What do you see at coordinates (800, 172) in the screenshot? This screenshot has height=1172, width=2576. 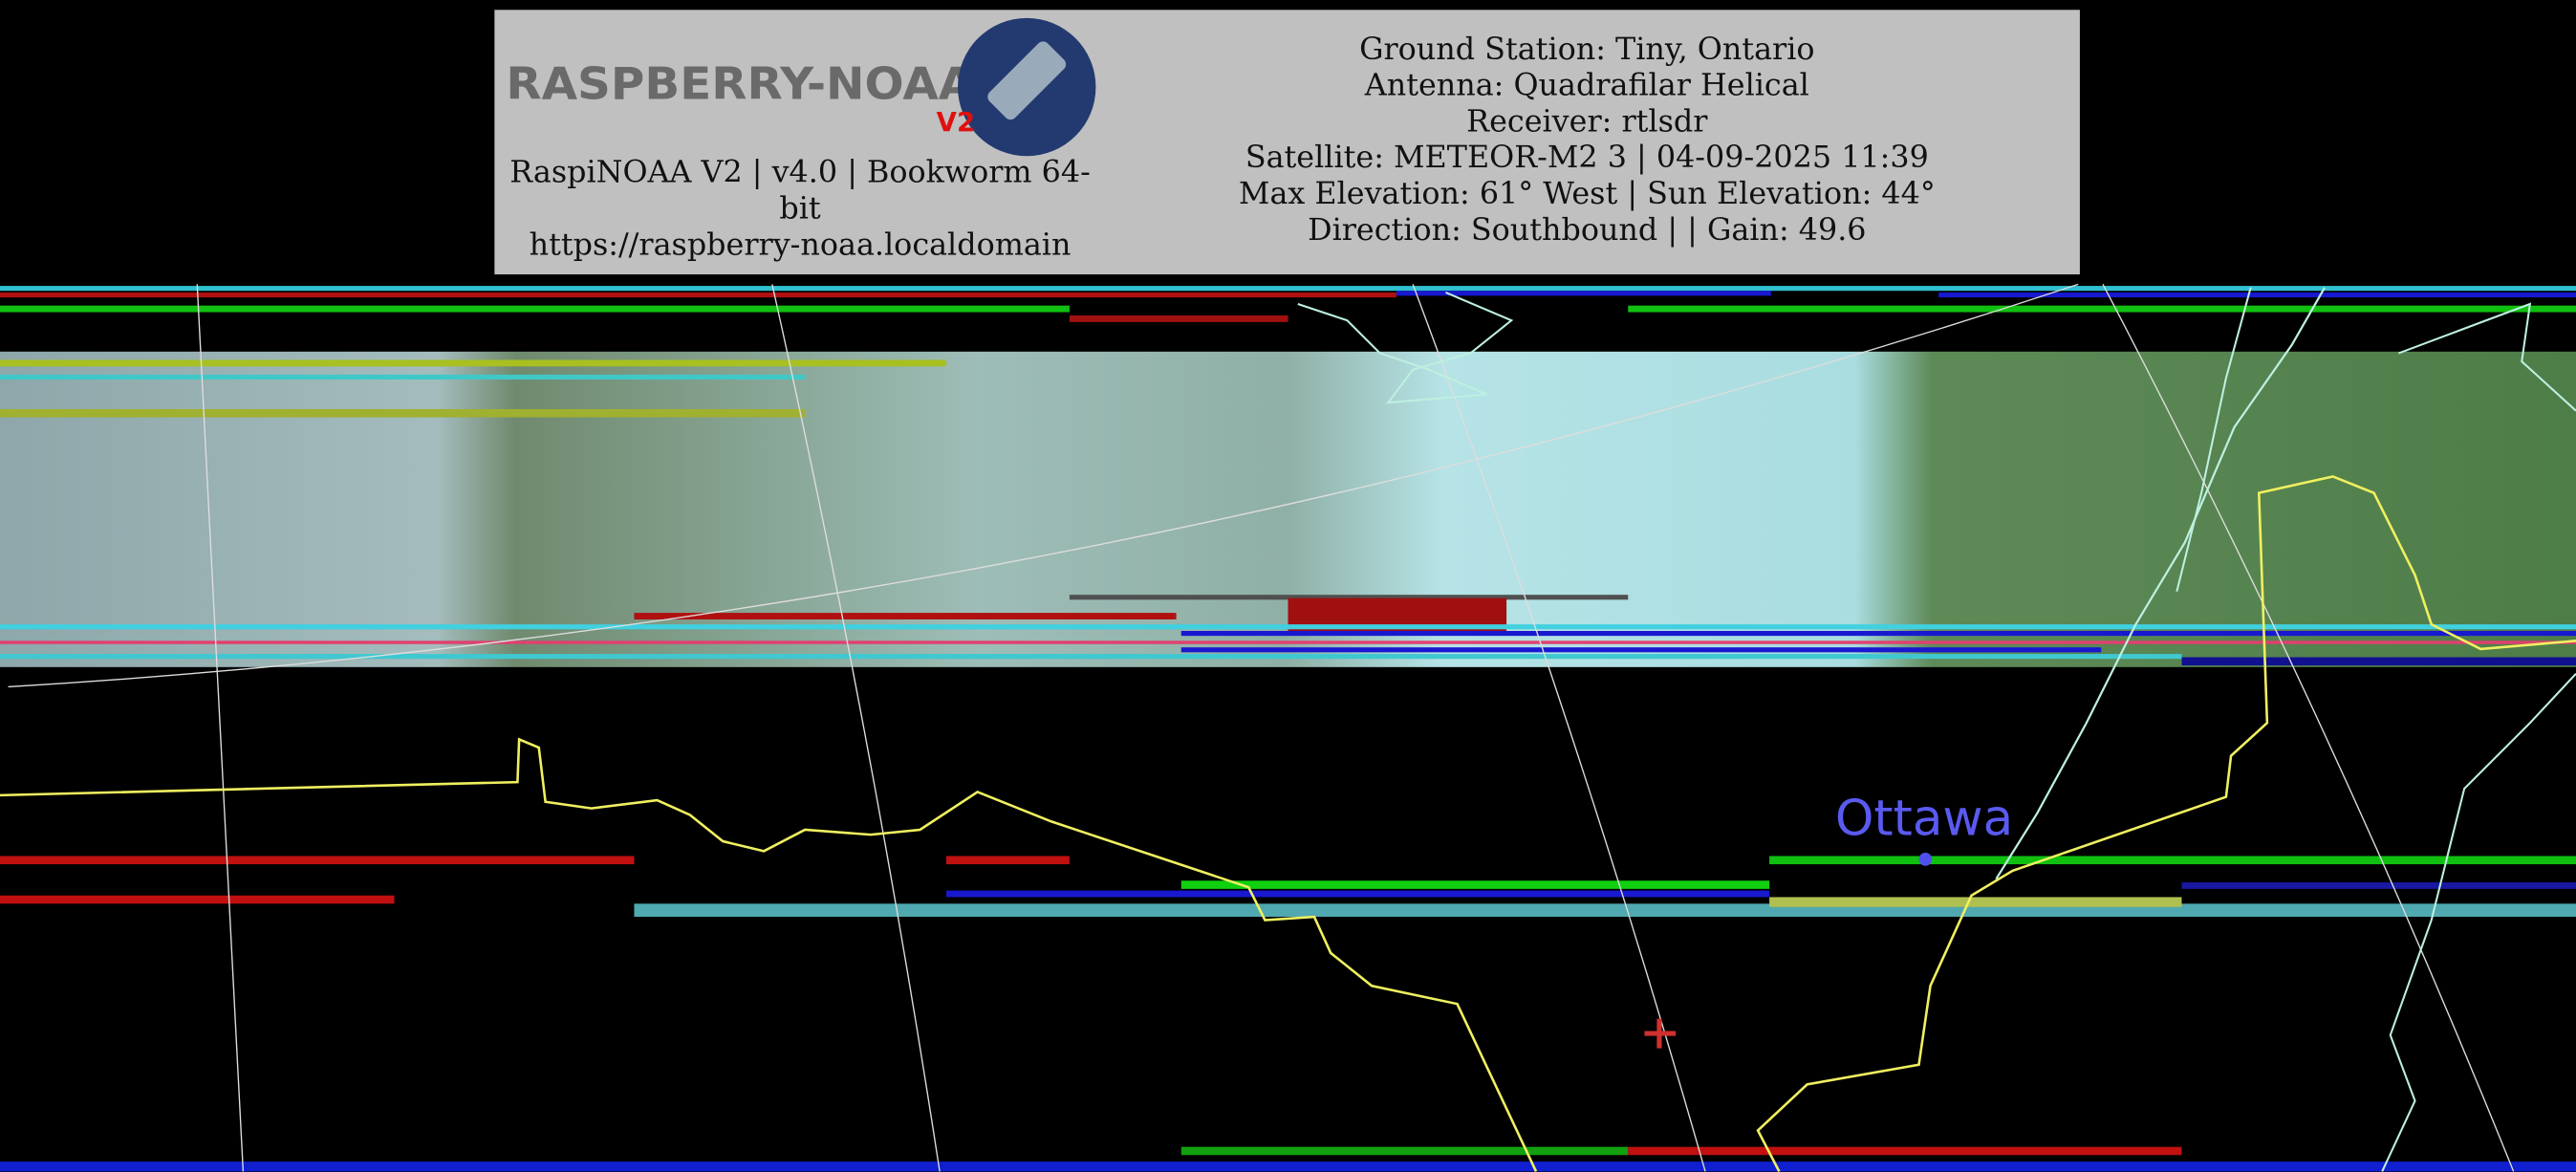 I see `system-line: RaspiNOAA V2 | v4.0 | Bookworm 64-` at bounding box center [800, 172].